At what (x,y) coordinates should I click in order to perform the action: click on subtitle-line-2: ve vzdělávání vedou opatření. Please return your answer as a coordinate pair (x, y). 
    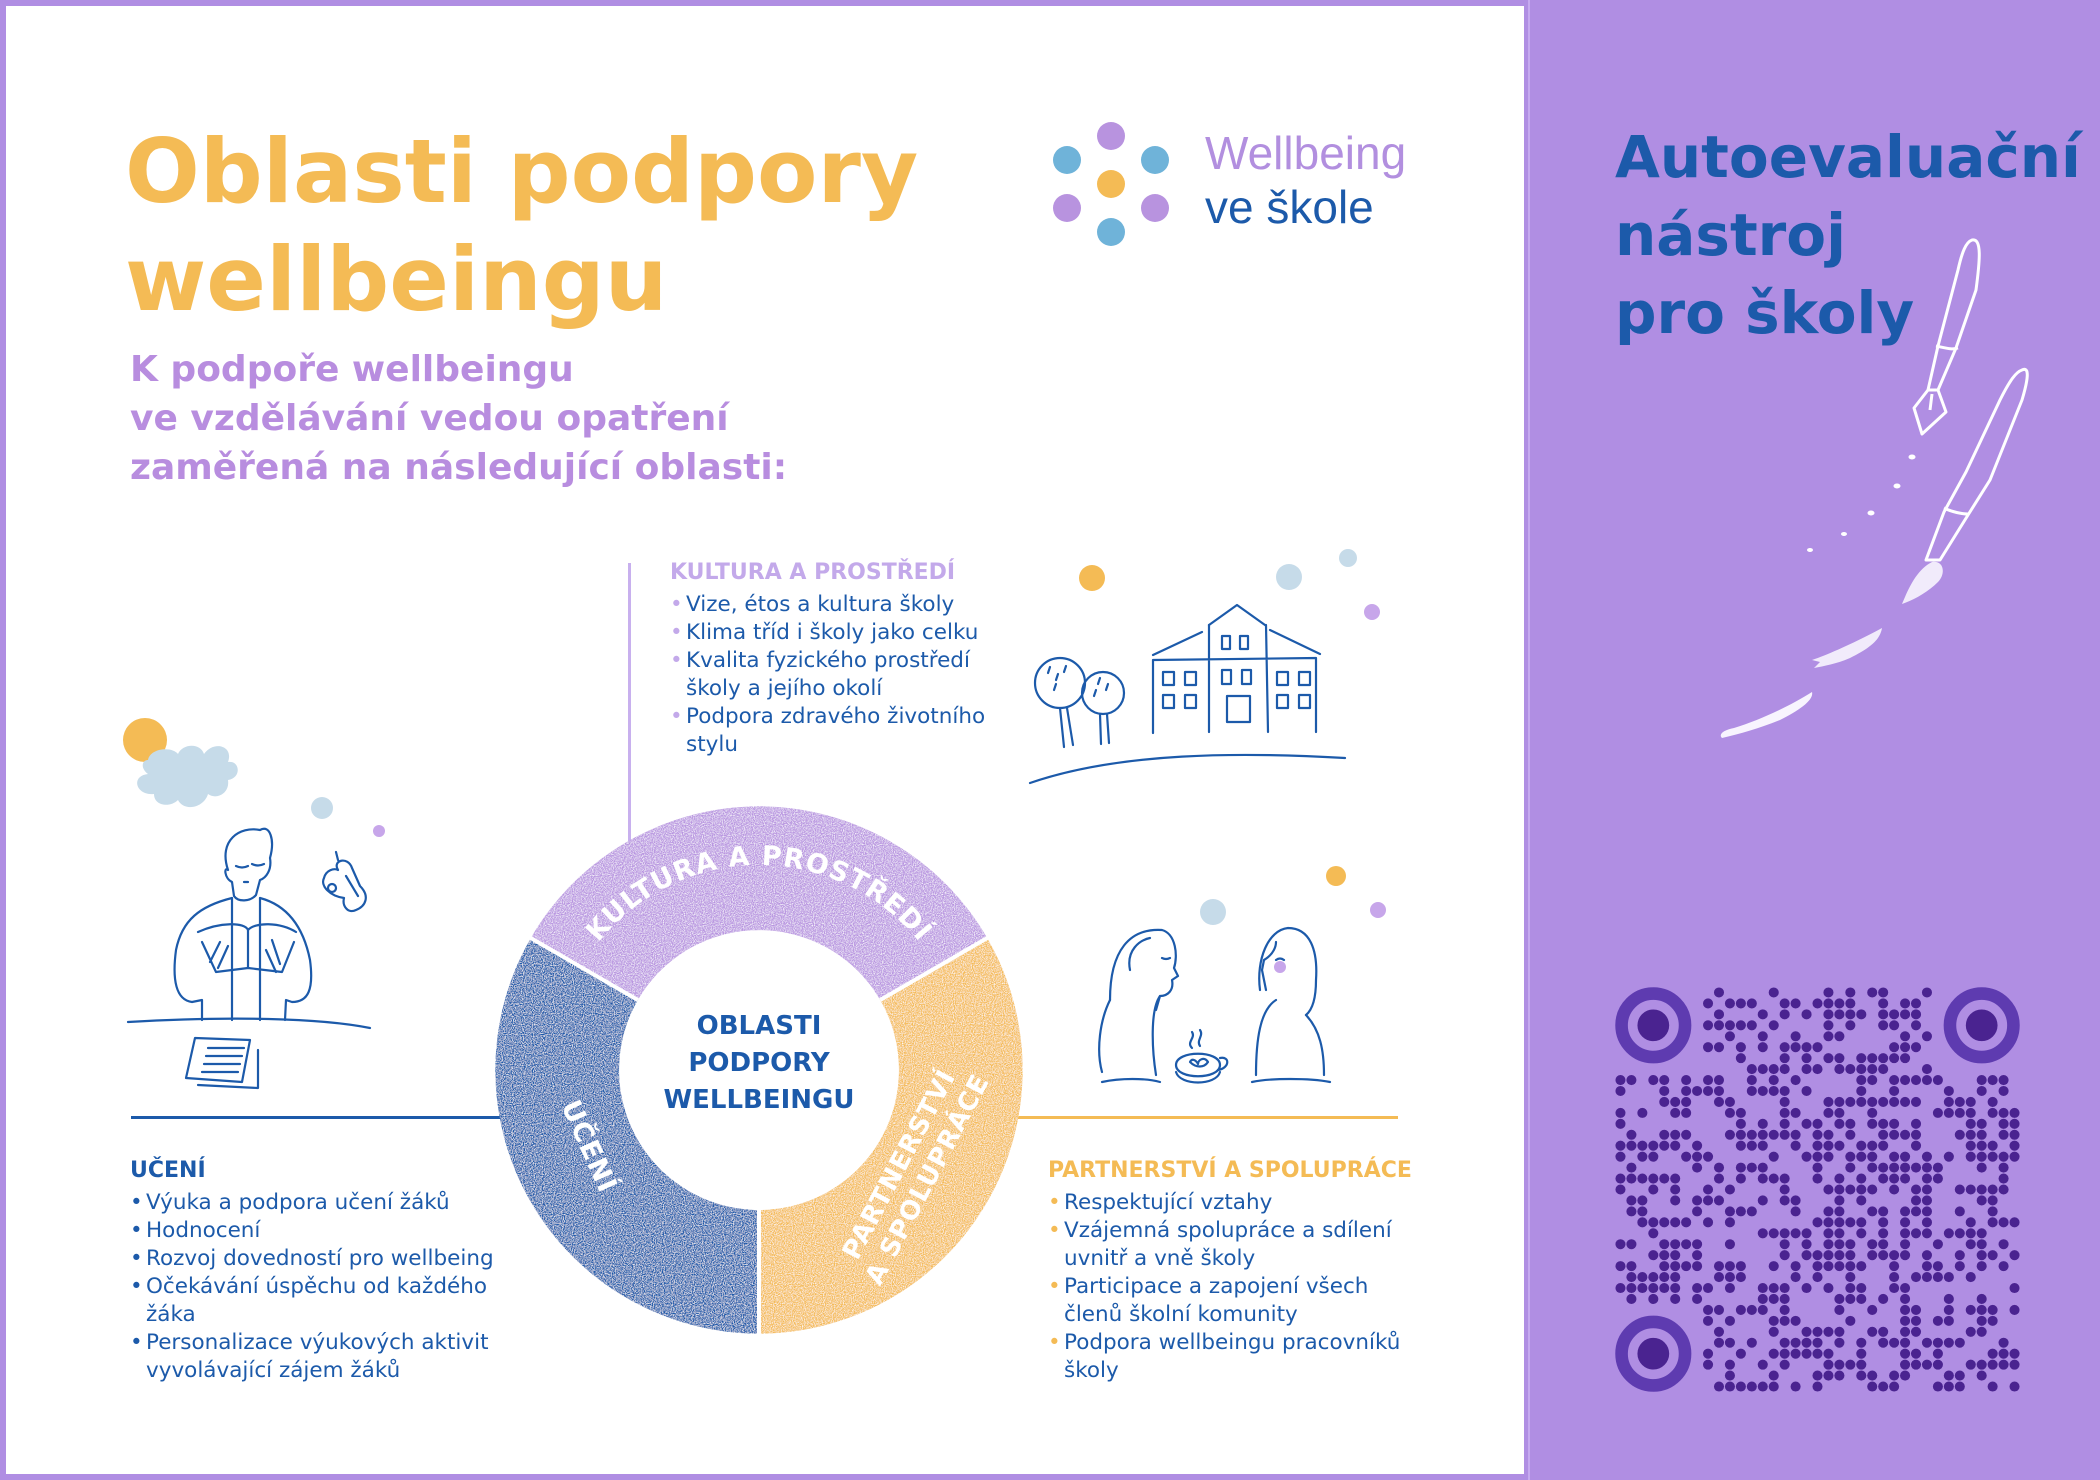
    Looking at the image, I should click on (429, 418).